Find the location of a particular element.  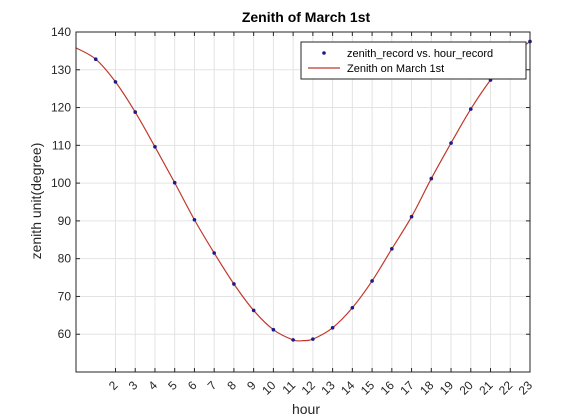

x-axis-label: hour is located at coordinates (306, 409).